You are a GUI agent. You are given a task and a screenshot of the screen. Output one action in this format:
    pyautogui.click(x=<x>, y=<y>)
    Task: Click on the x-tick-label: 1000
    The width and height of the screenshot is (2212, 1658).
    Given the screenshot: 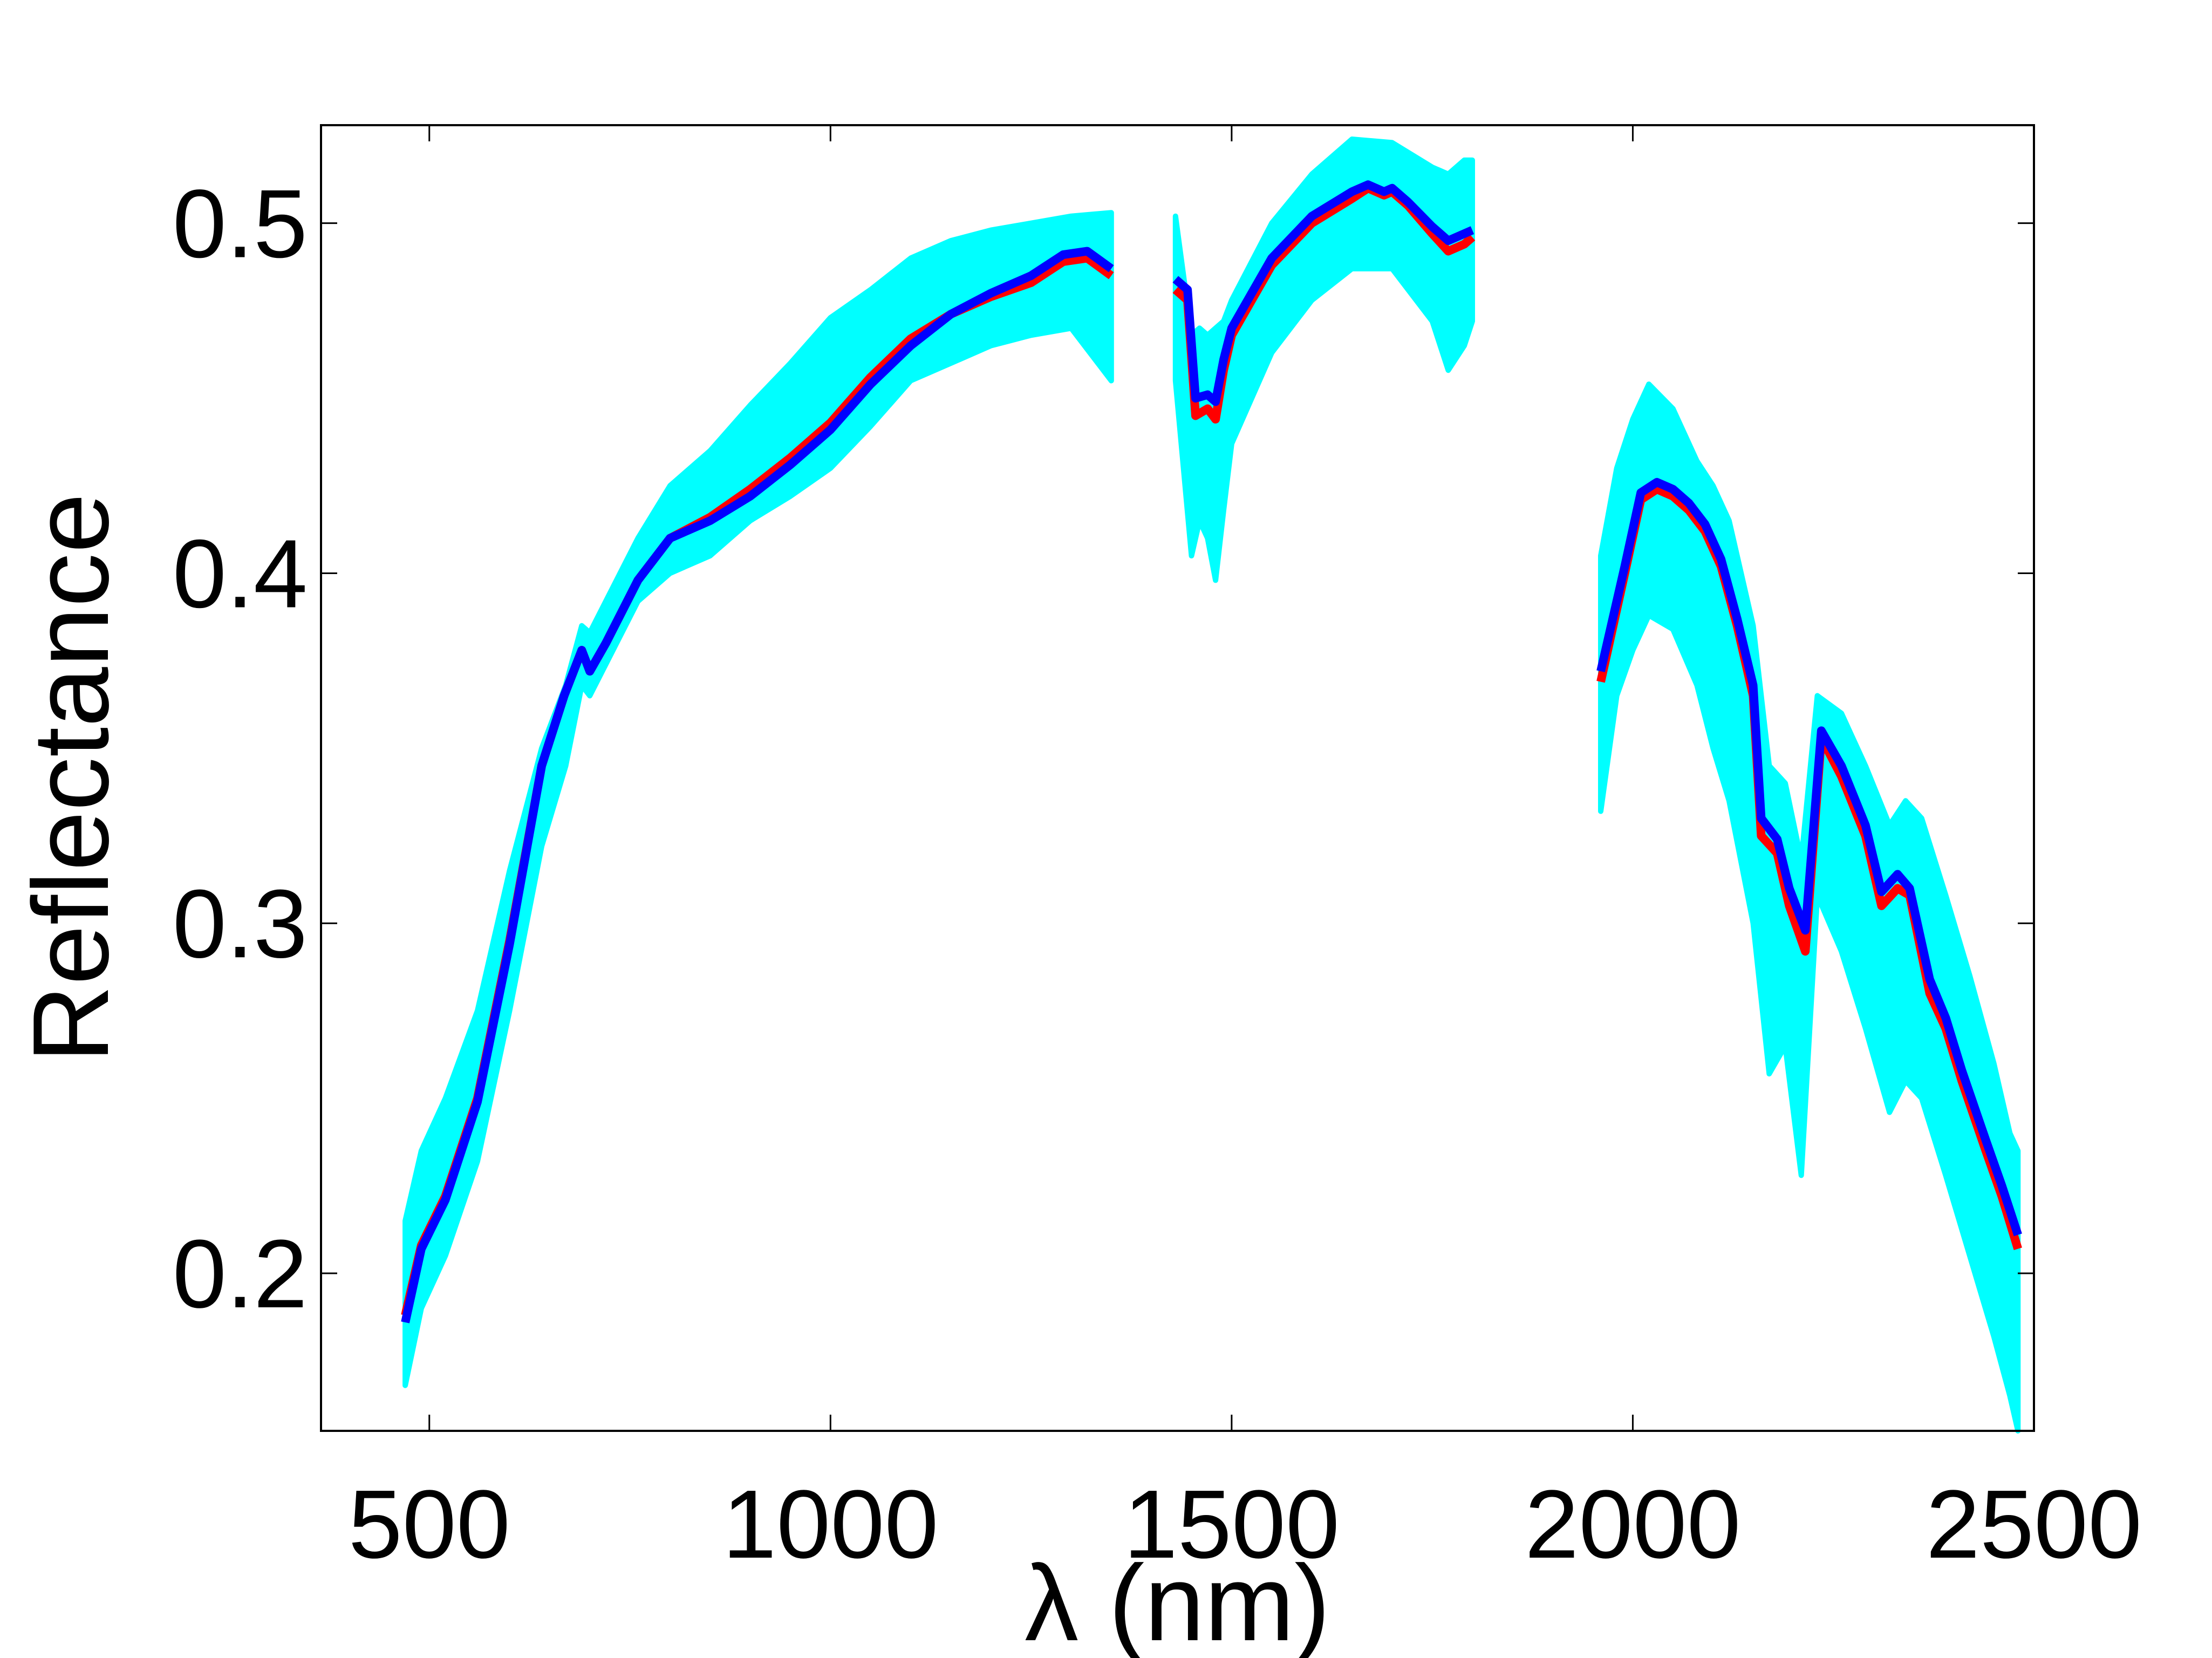 What is the action you would take?
    pyautogui.click(x=830, y=1524)
    